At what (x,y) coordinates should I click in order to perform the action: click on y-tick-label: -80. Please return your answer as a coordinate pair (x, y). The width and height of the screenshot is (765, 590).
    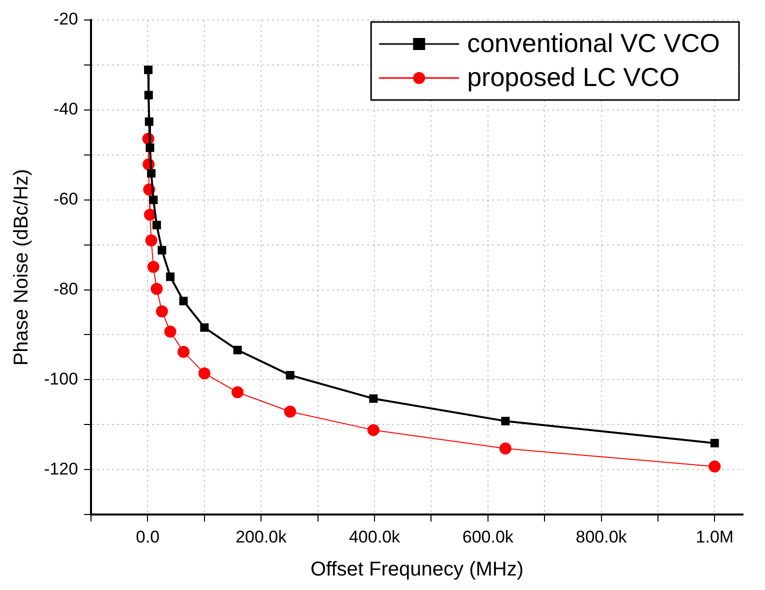
    Looking at the image, I should click on (65, 288).